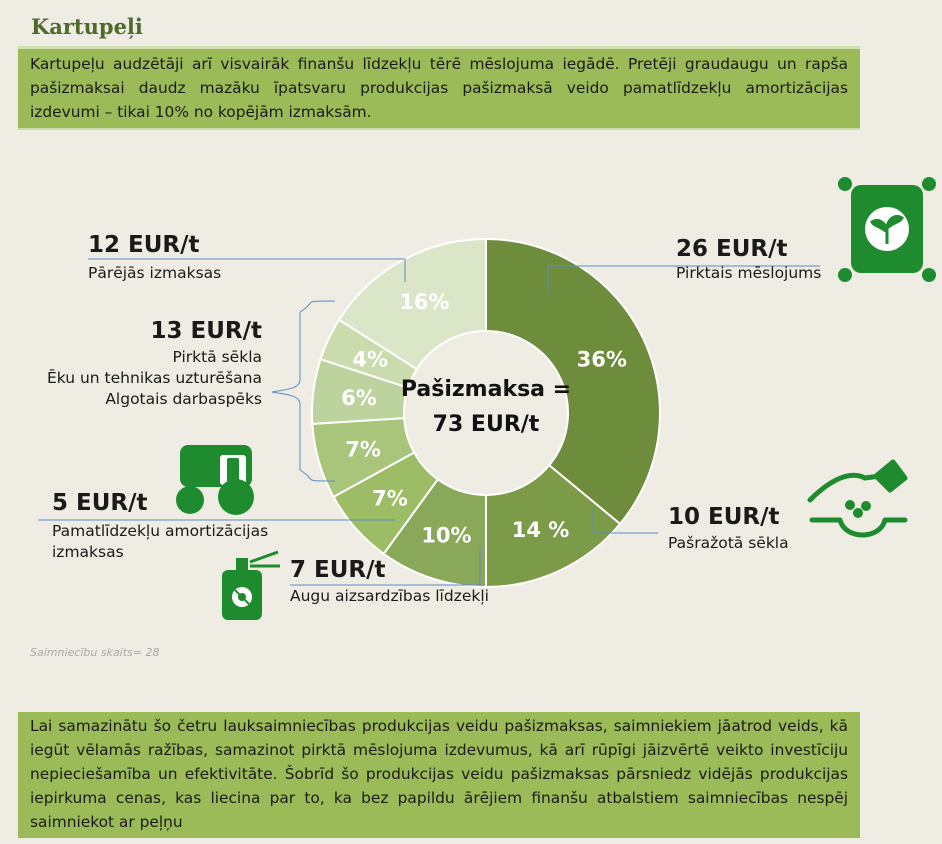 The width and height of the screenshot is (942, 844). What do you see at coordinates (486, 389) in the screenshot?
I see `center-label-line1: Pašizmaksa =` at bounding box center [486, 389].